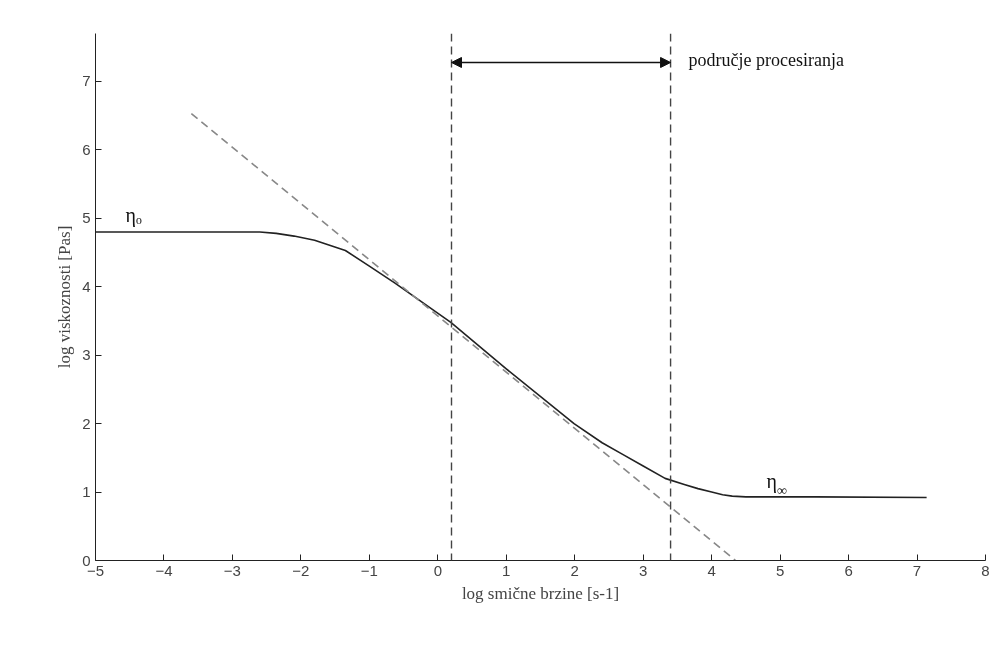 This screenshot has height=655, width=1001. Describe the element at coordinates (643, 570) in the screenshot. I see `x-tick-label: 3` at that location.